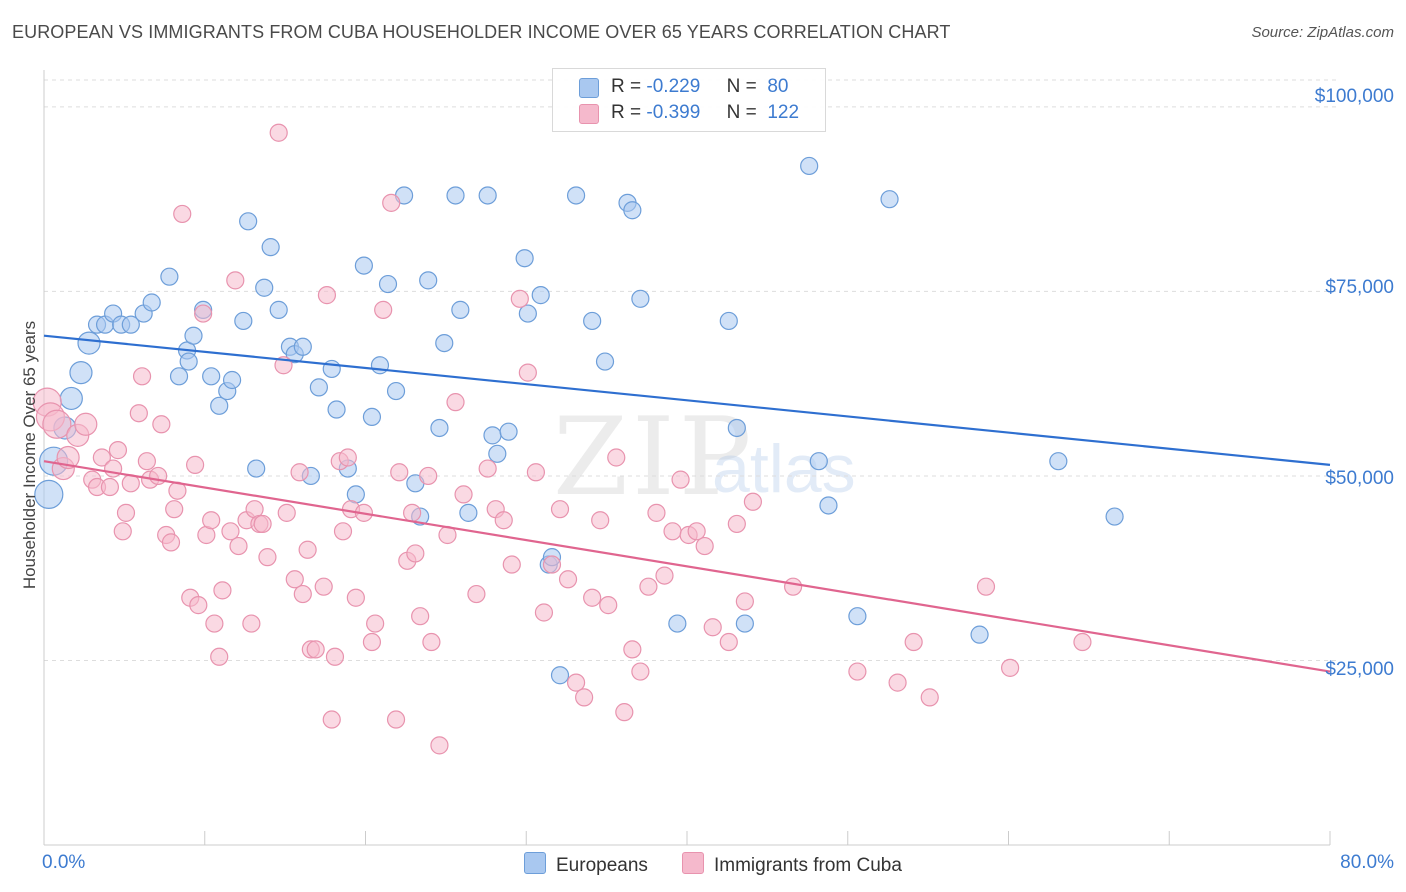 The height and width of the screenshot is (892, 1406). What do you see at coordinates (29, 455) in the screenshot?
I see `y-axis-title: Householder Income Over 65 years` at bounding box center [29, 455].